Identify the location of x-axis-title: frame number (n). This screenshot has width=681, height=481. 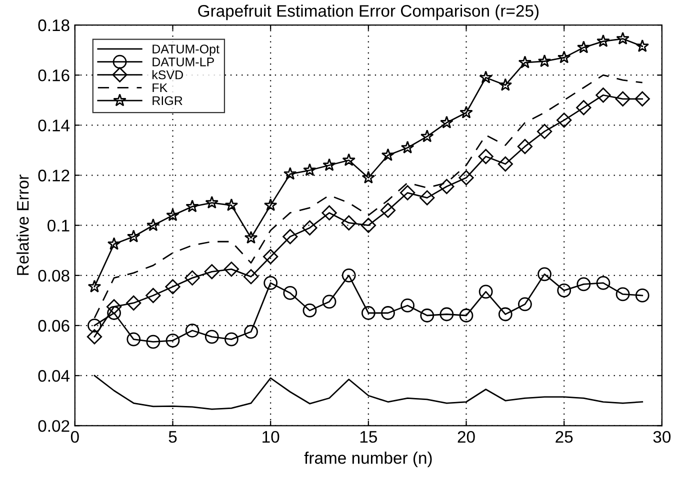
(368, 460).